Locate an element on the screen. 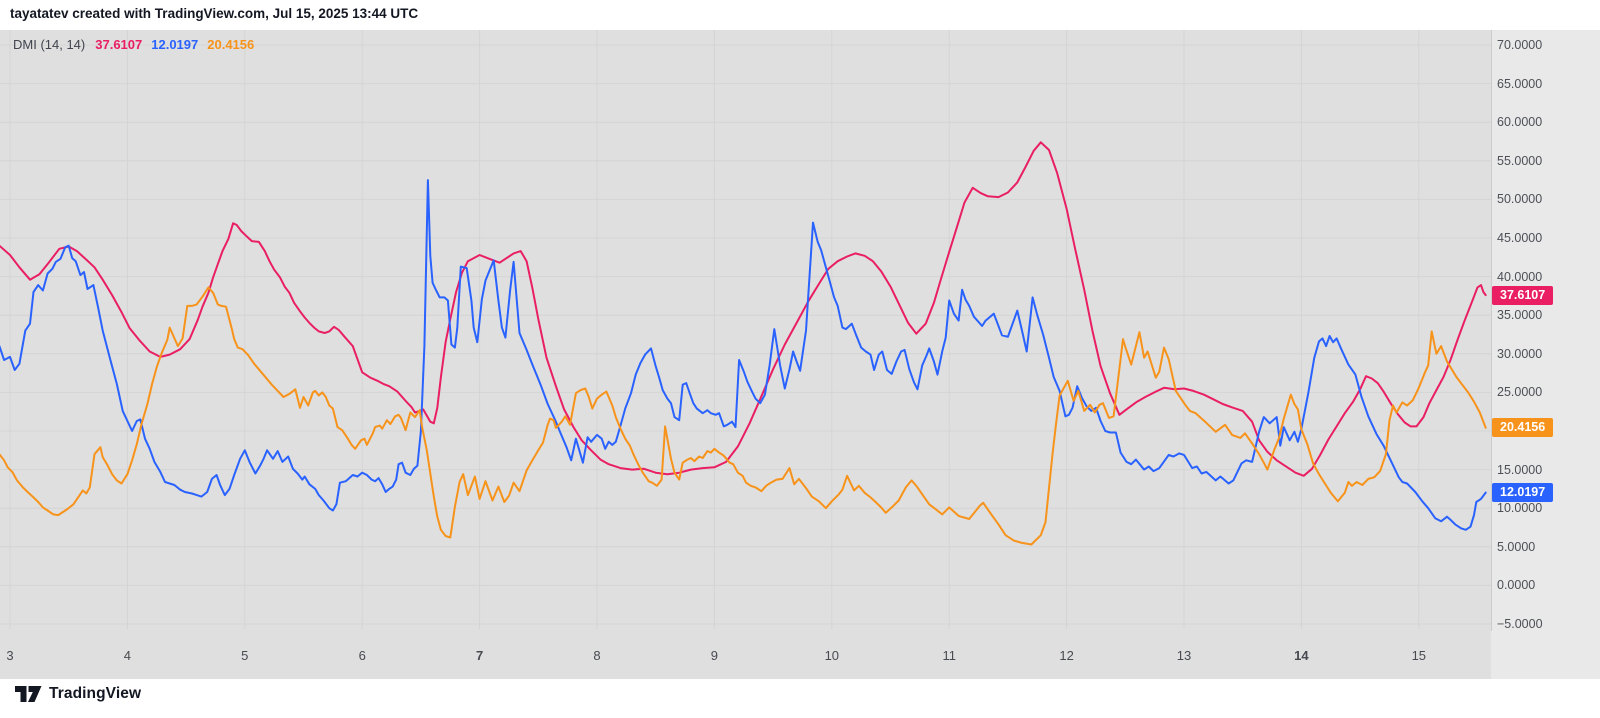  indicator-legend: DMI (14, 14) 37.6107 12.0197 20.4156 is located at coordinates (138, 44).